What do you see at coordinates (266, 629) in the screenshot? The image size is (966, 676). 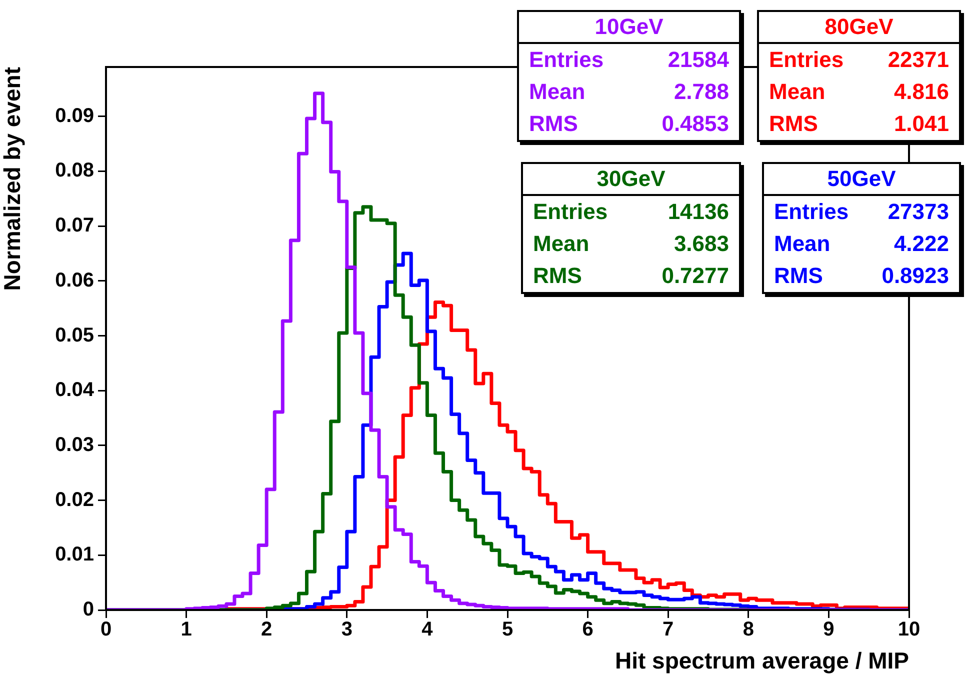 I see `x-tick-label: 2` at bounding box center [266, 629].